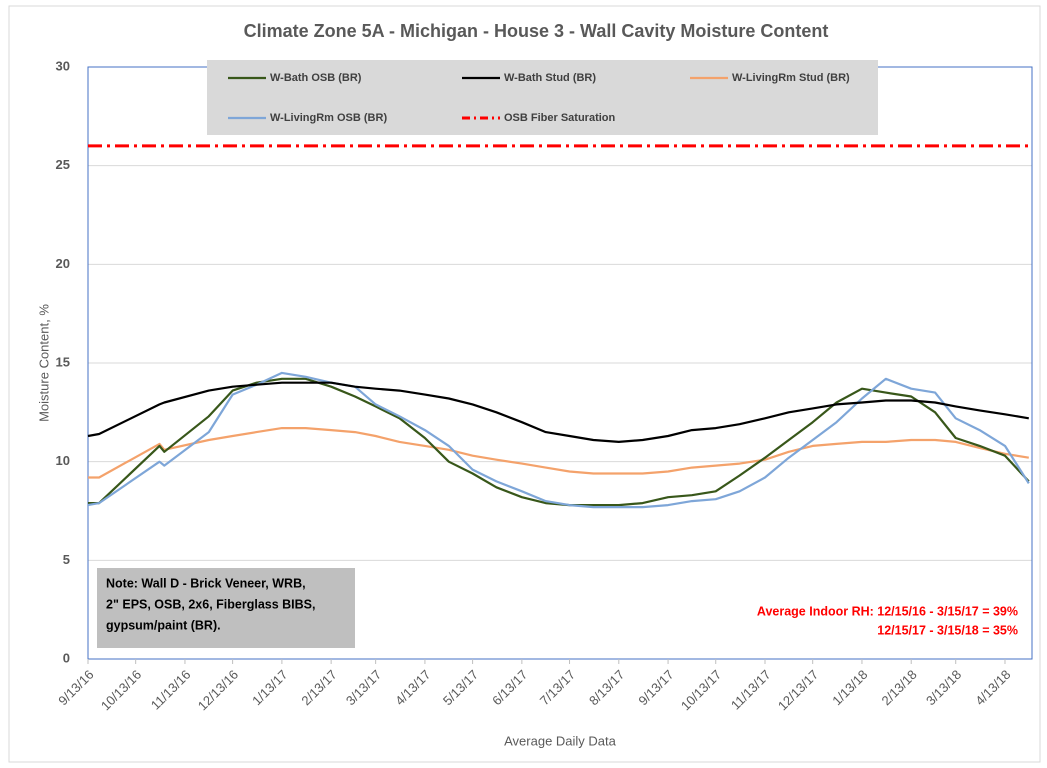 This screenshot has width=1047, height=768. What do you see at coordinates (63, 164) in the screenshot?
I see `y-tick-label: 25` at bounding box center [63, 164].